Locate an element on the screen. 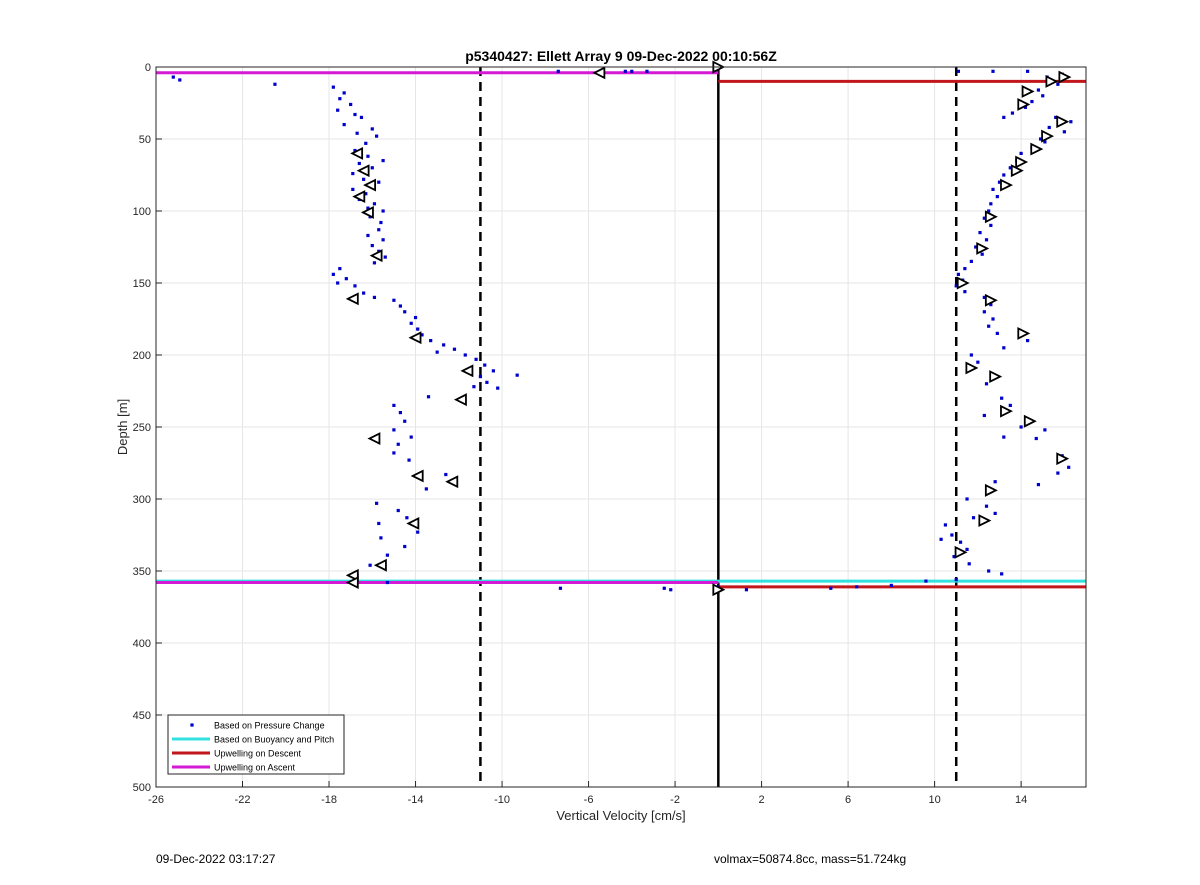 This screenshot has height=885, width=1200. y-tick-label: 0 is located at coordinates (148, 68).